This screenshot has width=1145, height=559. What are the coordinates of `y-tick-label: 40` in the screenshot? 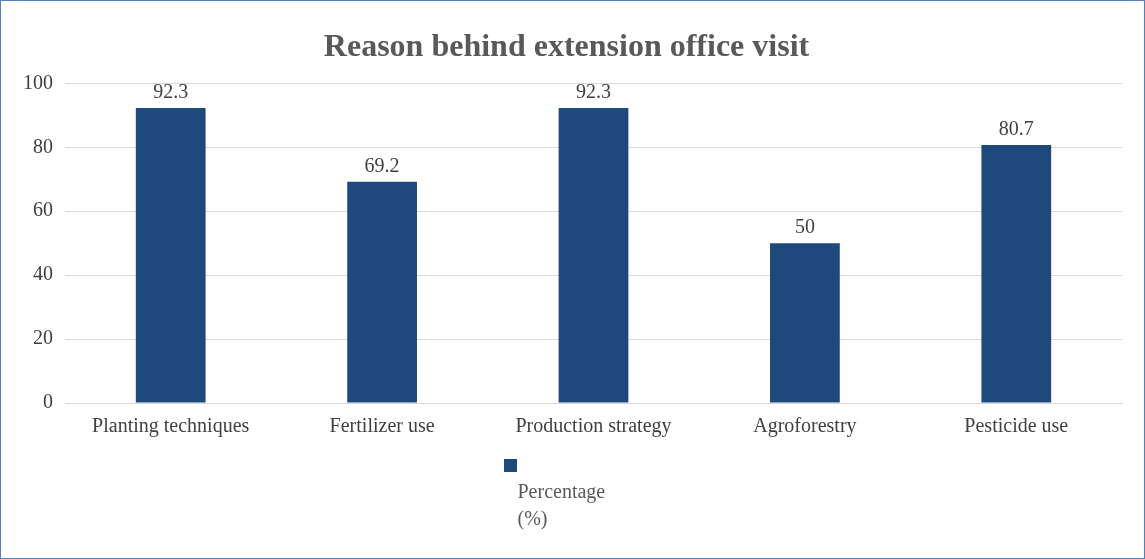 It's located at (43, 273).